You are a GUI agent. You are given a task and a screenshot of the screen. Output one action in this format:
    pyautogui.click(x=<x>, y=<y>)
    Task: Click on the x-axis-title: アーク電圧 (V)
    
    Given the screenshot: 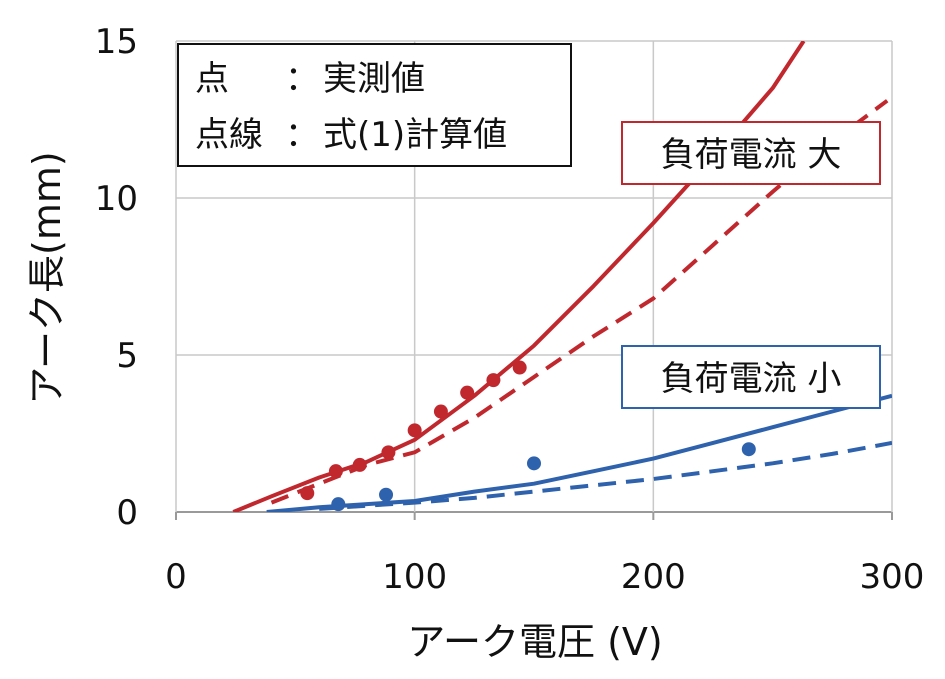 What is the action you would take?
    pyautogui.click(x=534, y=642)
    